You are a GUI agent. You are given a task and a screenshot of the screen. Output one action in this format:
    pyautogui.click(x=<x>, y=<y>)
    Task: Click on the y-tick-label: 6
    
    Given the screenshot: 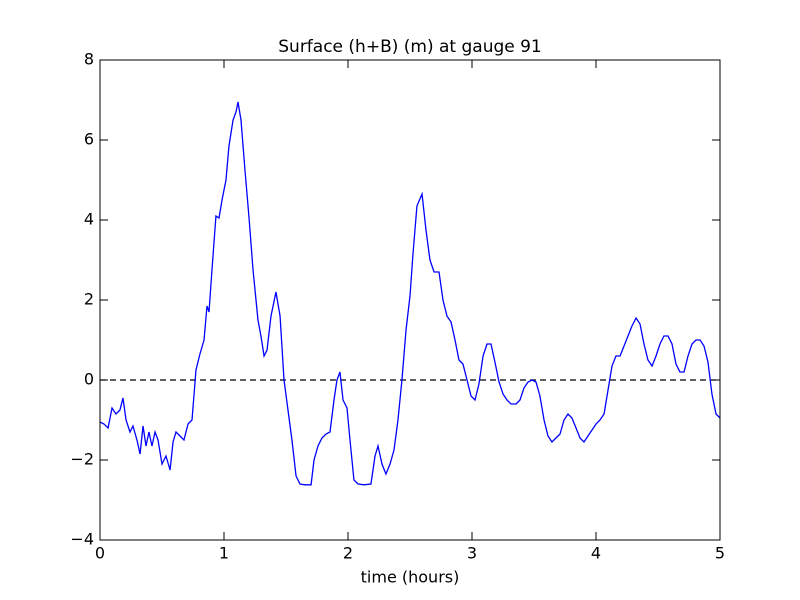 What is the action you would take?
    pyautogui.click(x=89, y=139)
    